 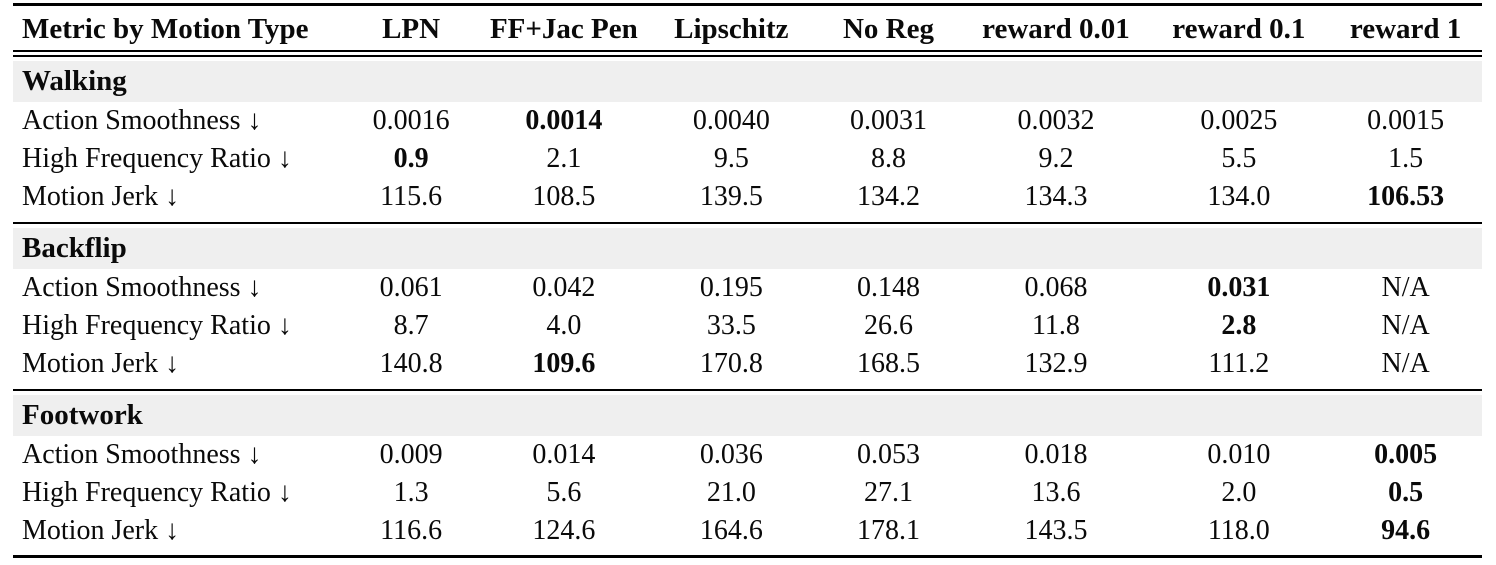 What do you see at coordinates (1405, 201) in the screenshot?
I see `metric-value: 106.53` at bounding box center [1405, 201].